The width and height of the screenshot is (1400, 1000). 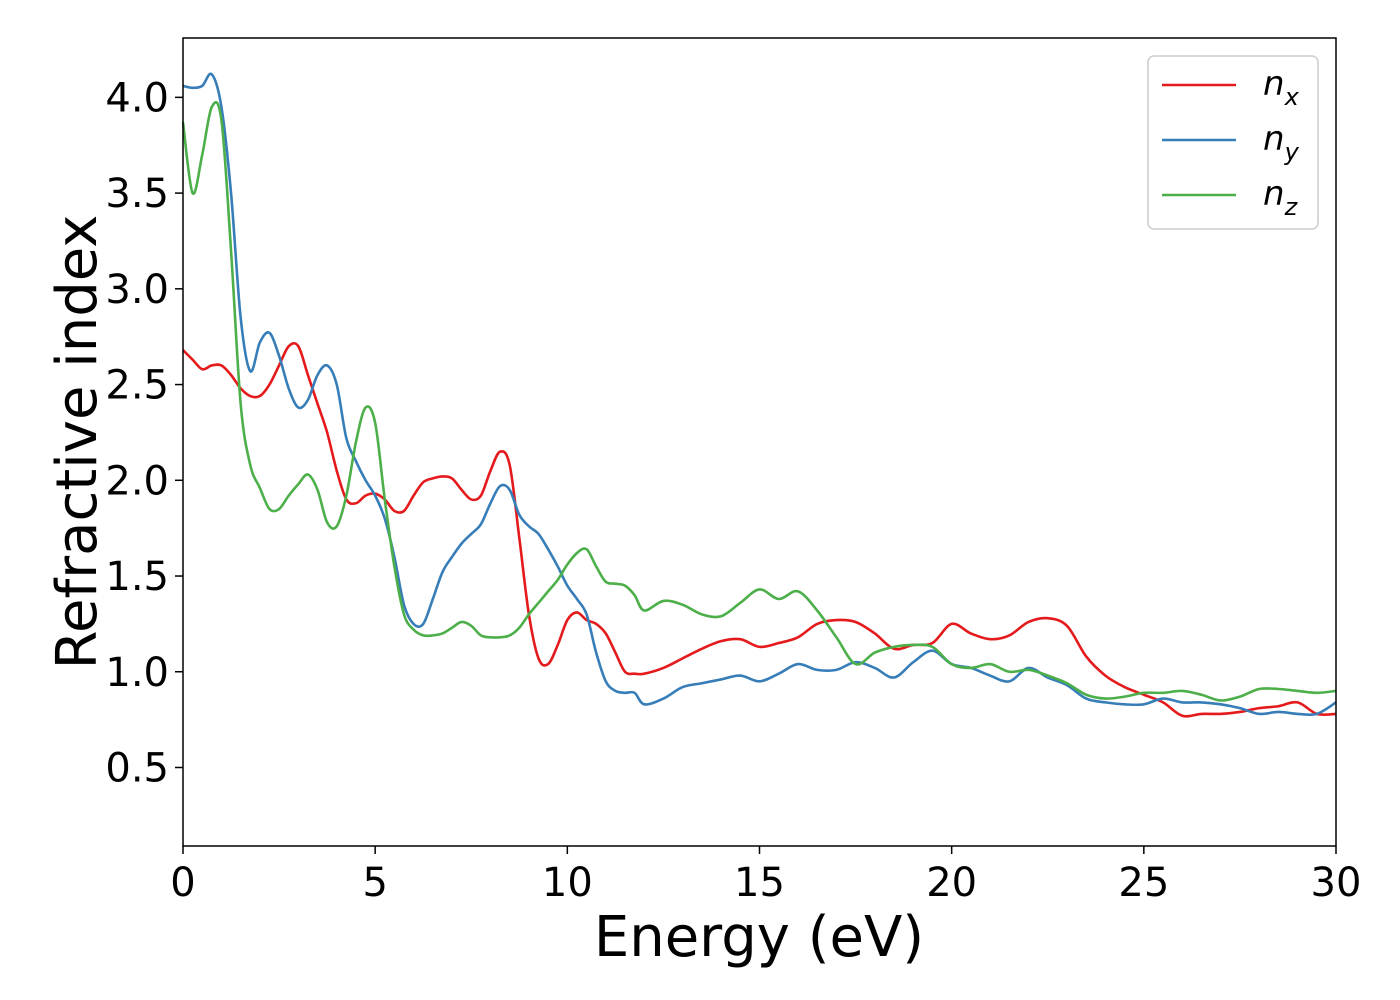 I want to click on y-tick-label: 3.5, so click(x=137, y=194).